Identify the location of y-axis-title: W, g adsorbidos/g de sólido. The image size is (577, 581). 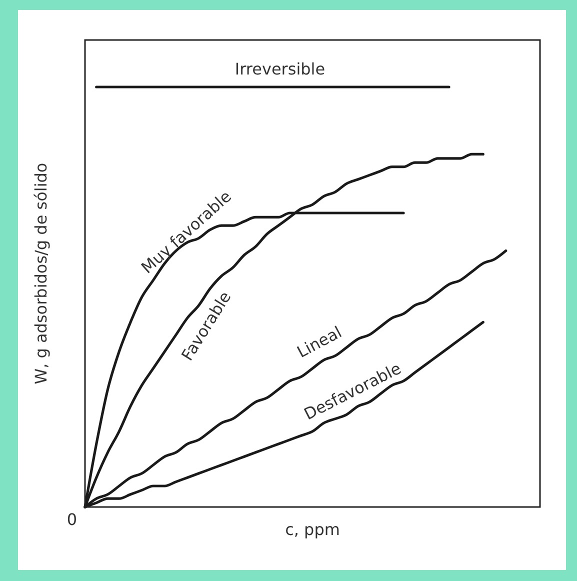
(40, 273).